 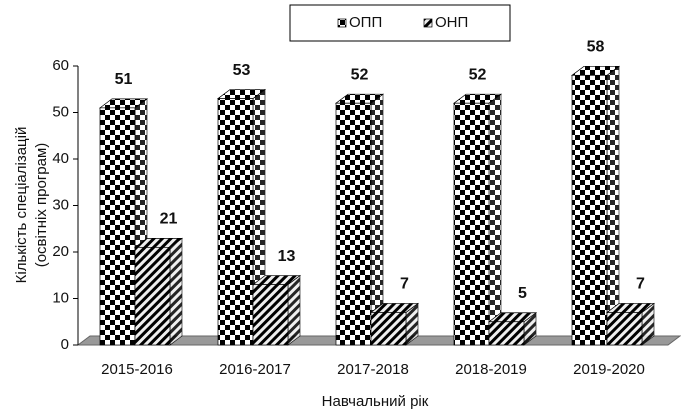 I want to click on x-tick-label: 2018-2019, so click(x=491, y=369).